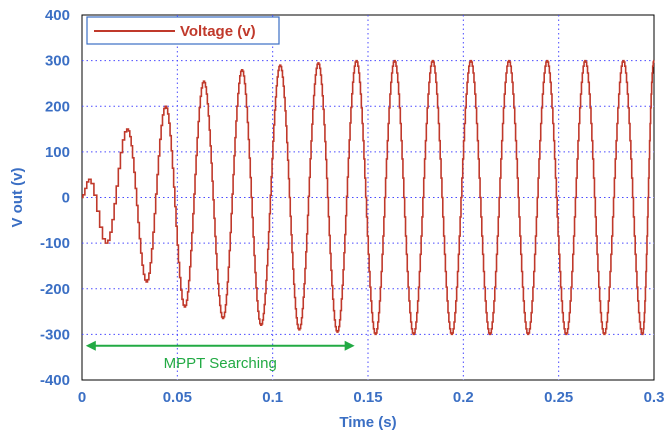 The height and width of the screenshot is (439, 667). I want to click on x-tick-label: 0.15, so click(367, 397).